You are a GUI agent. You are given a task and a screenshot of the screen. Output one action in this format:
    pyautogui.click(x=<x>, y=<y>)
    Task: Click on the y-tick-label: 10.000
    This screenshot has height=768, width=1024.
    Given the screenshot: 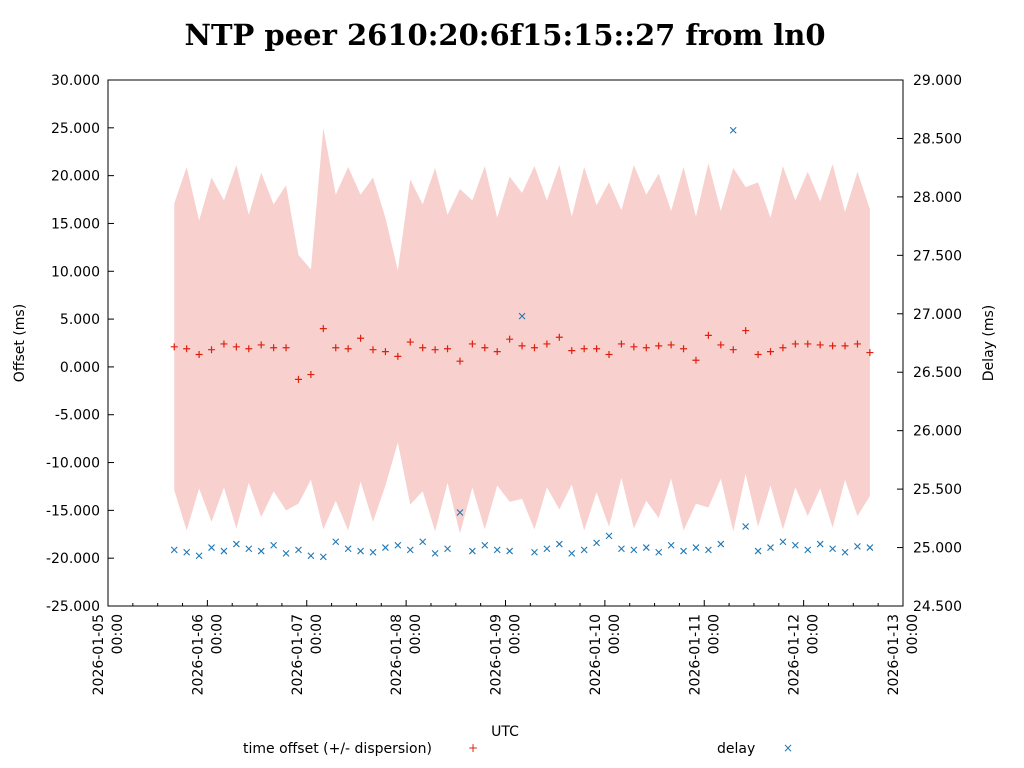 What is the action you would take?
    pyautogui.click(x=75, y=272)
    